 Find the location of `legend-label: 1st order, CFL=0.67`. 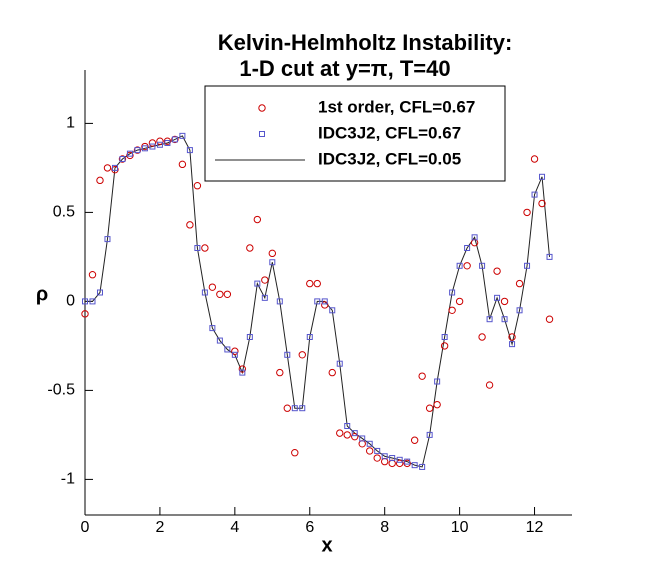

legend-label: 1st order, CFL=0.67 is located at coordinates (396, 106).